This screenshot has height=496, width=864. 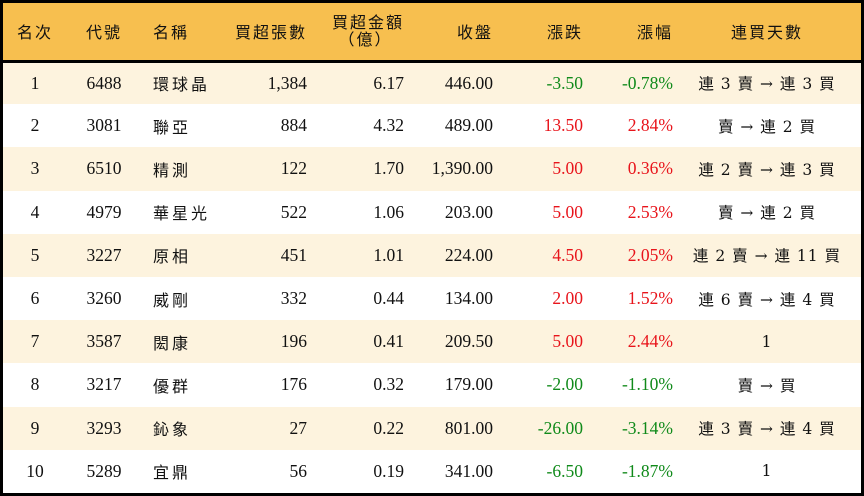 I want to click on cell-code: 5289, so click(x=104, y=470).